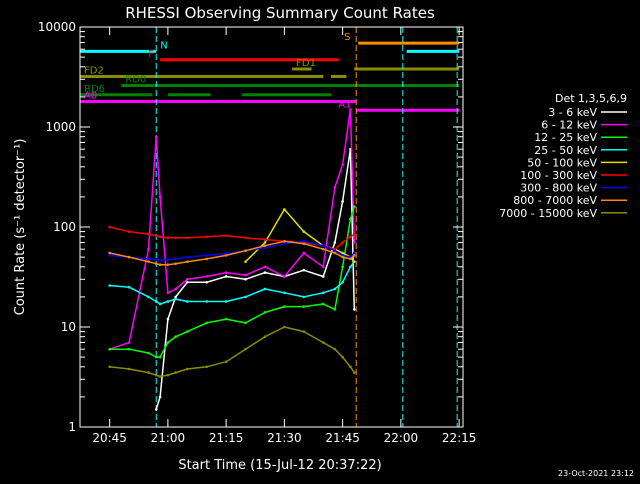 The width and height of the screenshot is (640, 484). Describe the element at coordinates (591, 98) in the screenshot. I see `legend-title: Det 1,3,5,6,9` at that location.